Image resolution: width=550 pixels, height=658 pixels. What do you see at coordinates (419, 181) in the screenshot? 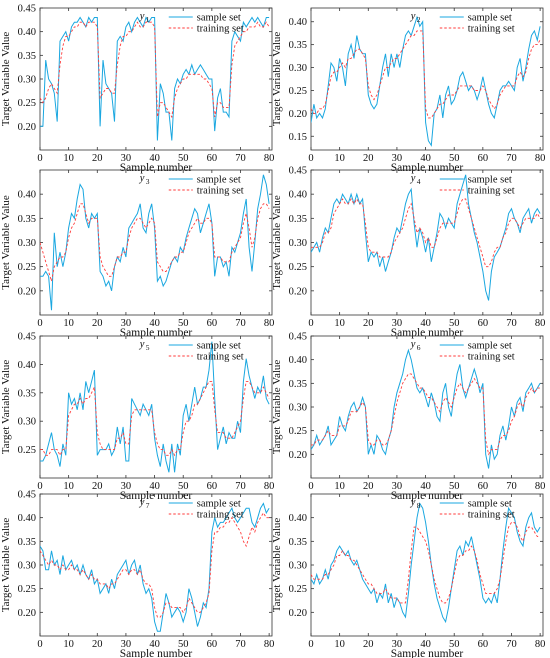
I see `panel-label-subscript: 4` at bounding box center [419, 181].